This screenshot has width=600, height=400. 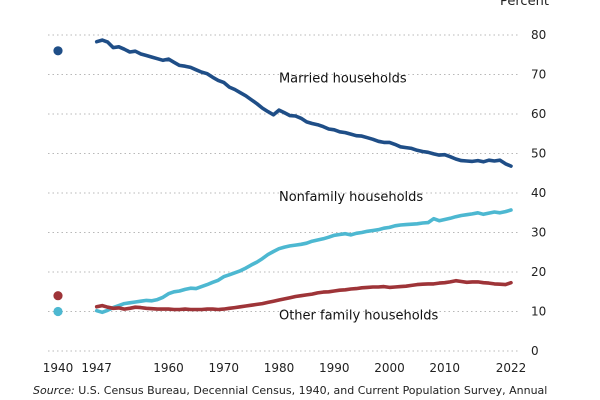 What do you see at coordinates (511, 368) in the screenshot?
I see `x-tick-2022: 2022` at bounding box center [511, 368].